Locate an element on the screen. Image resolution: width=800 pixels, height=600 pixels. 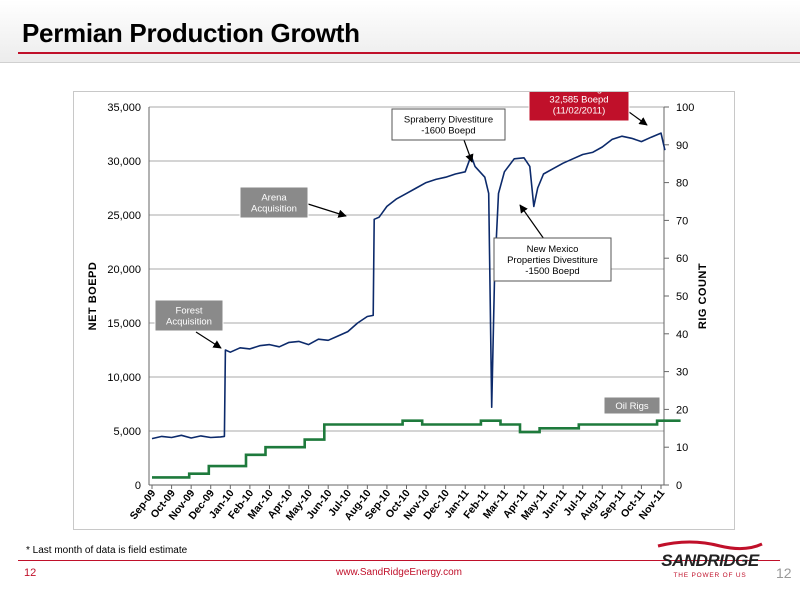
y2-tick-label: 100 is located at coordinates (685, 108).